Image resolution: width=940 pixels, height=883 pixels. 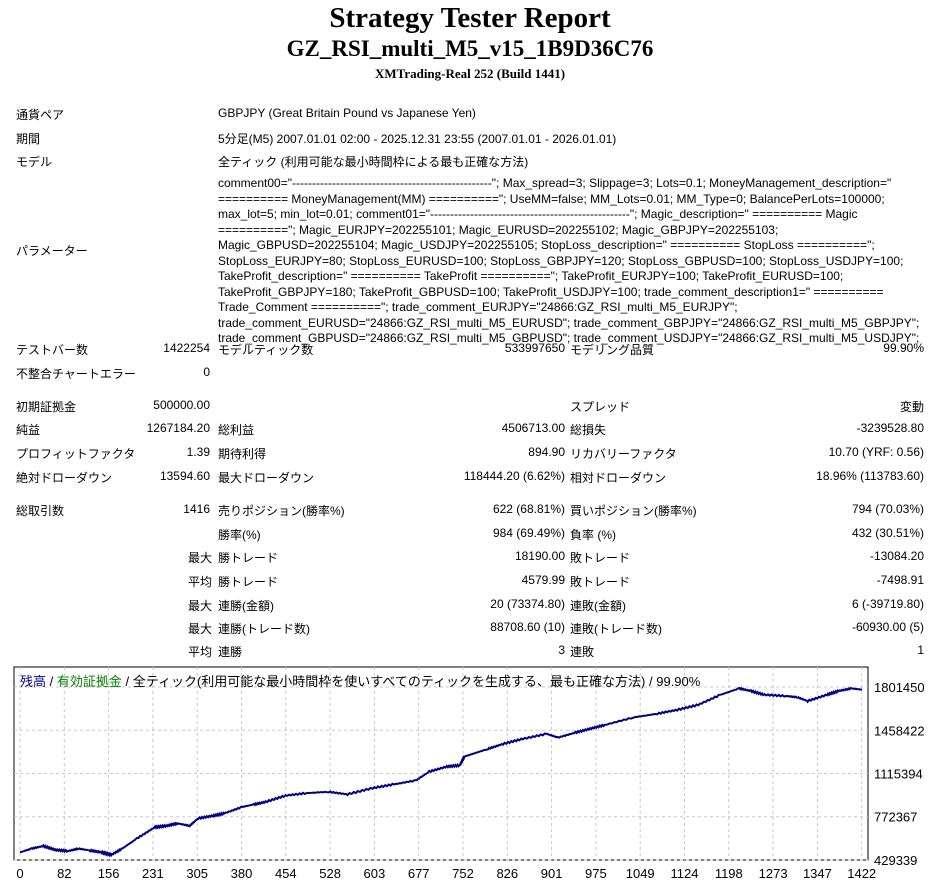 I want to click on info-row-model: モデル 全ティック (利用可能な最小時間枠による最も正確な方法), so click(x=470, y=162).